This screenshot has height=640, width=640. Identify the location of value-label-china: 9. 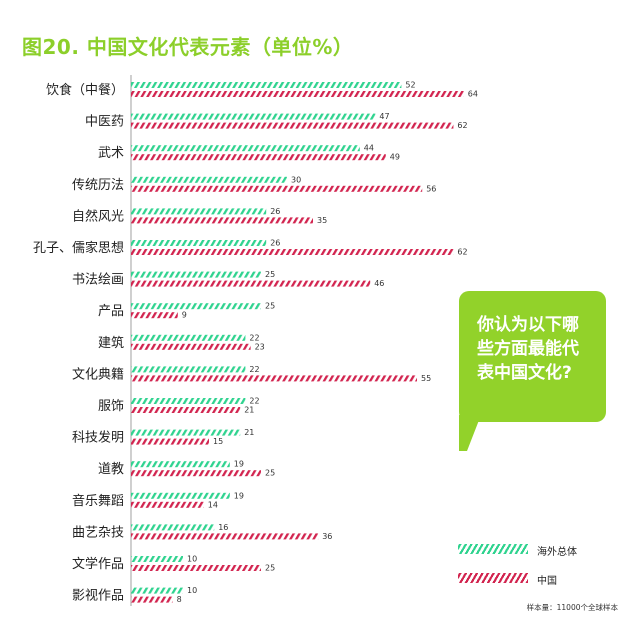
(184, 315).